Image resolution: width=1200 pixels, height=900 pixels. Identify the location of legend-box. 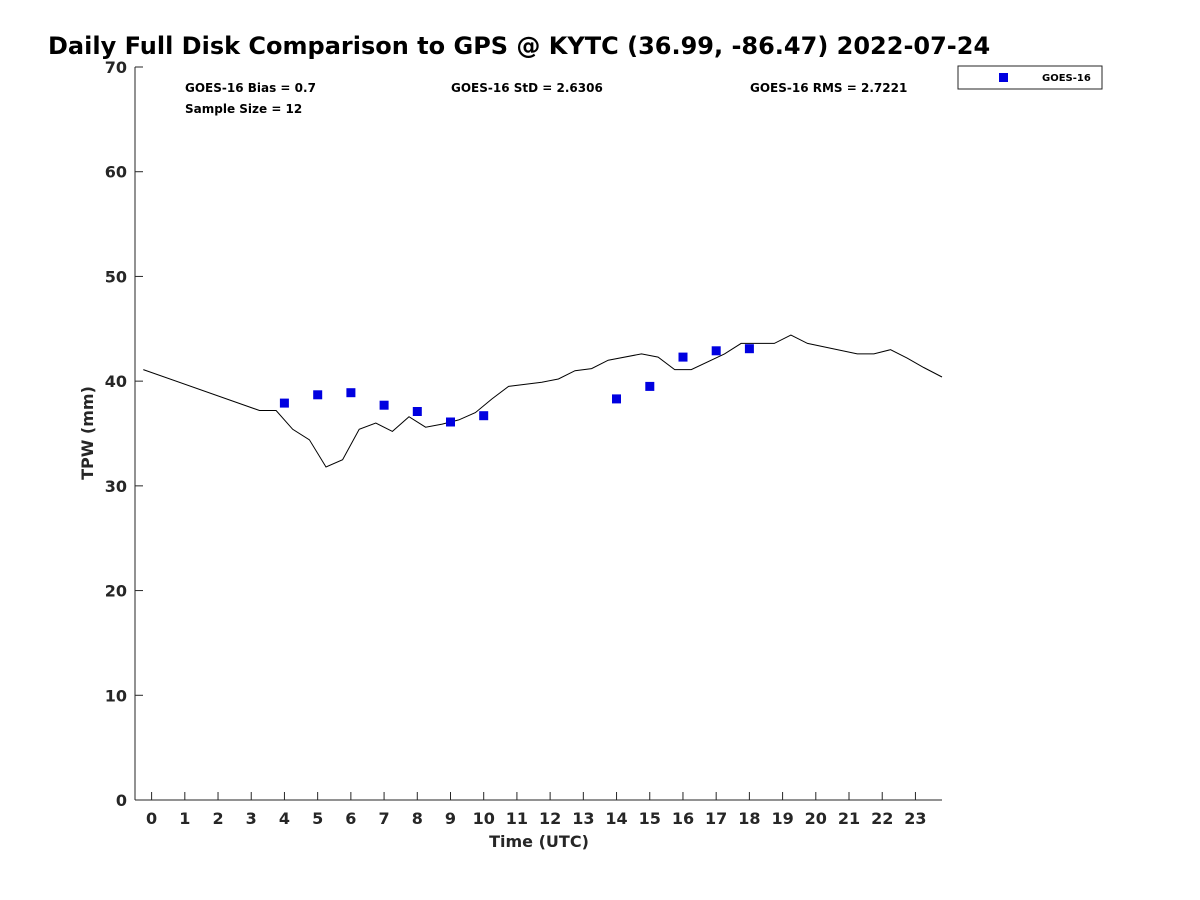
(1030, 77).